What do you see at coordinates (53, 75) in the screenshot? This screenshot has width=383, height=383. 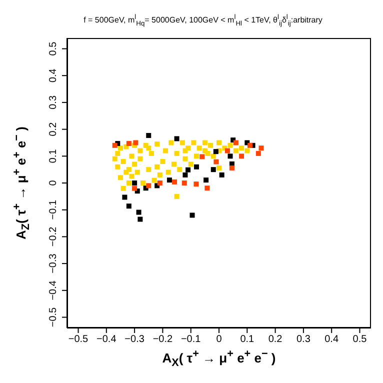 I see `y-tick-label: 0.4` at bounding box center [53, 75].